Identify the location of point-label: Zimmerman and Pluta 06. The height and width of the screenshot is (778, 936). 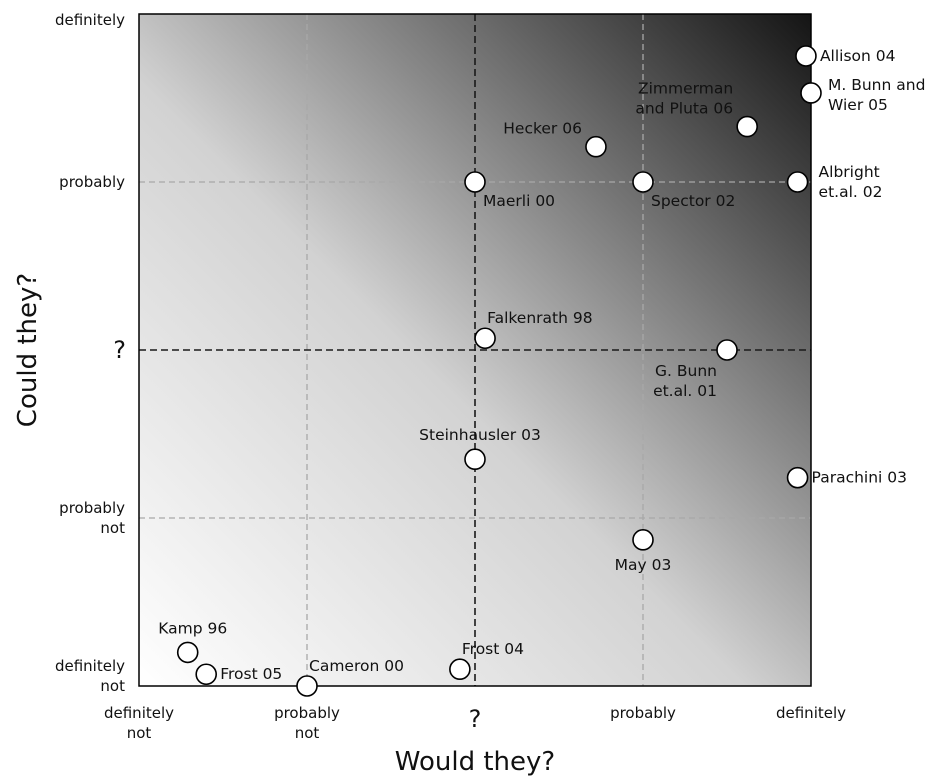
(684, 99).